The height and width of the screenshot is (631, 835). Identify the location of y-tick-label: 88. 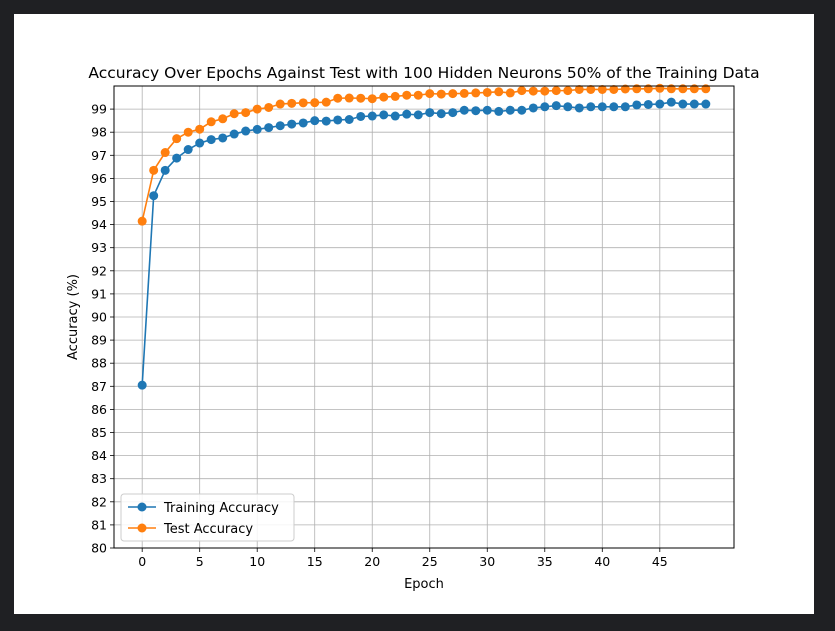
(99, 363).